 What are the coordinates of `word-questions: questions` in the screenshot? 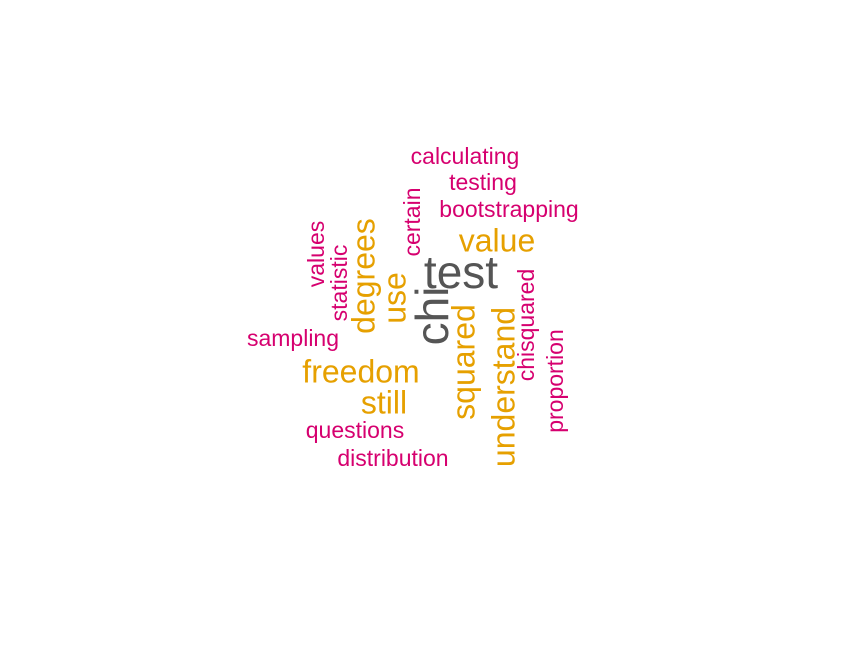 It's located at (355, 430).